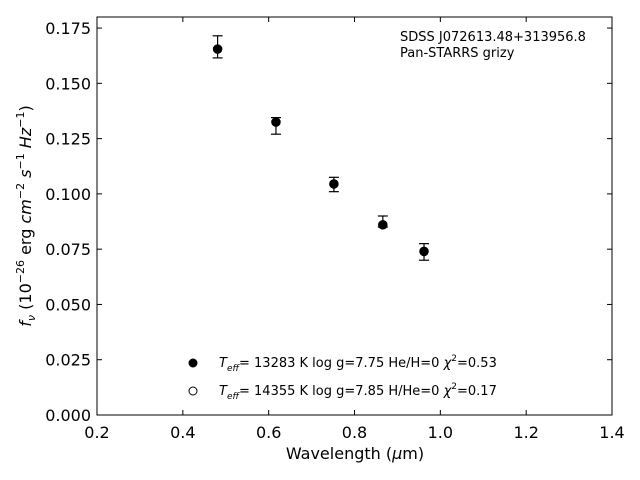 The width and height of the screenshot is (640, 480). I want to click on y-label-hz: Hz, so click(25, 140).